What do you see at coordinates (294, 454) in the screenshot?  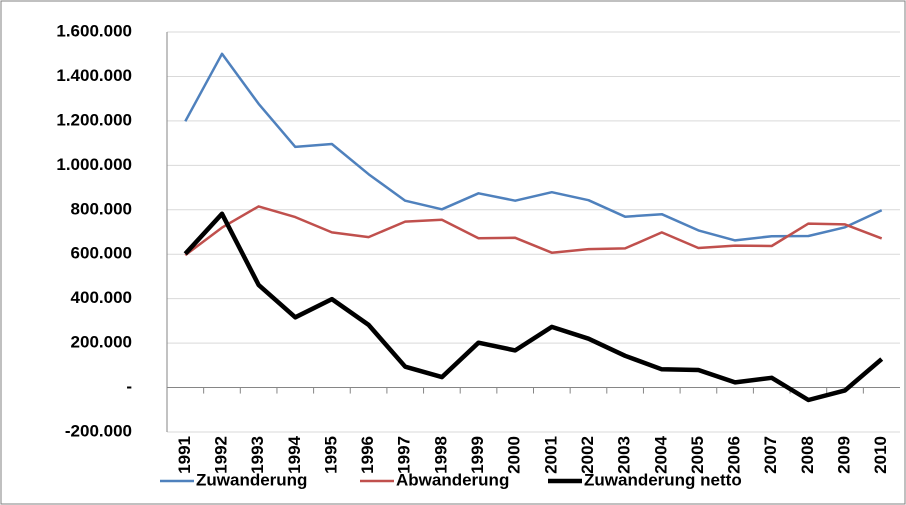 I see `x-tick-label: 1994` at bounding box center [294, 454].